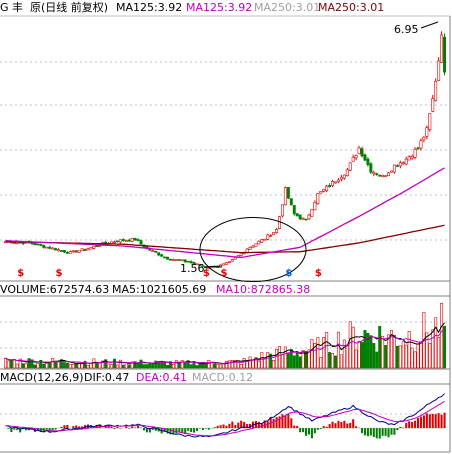  I want to click on volume-ma10-label: MA10:872865.38, so click(263, 289).